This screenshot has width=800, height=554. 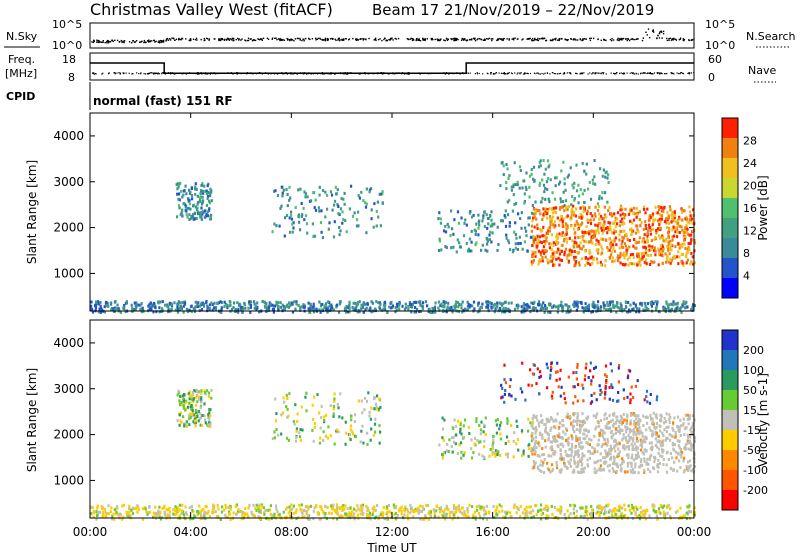 What do you see at coordinates (392, 68) in the screenshot?
I see `frequency-trace` at bounding box center [392, 68].